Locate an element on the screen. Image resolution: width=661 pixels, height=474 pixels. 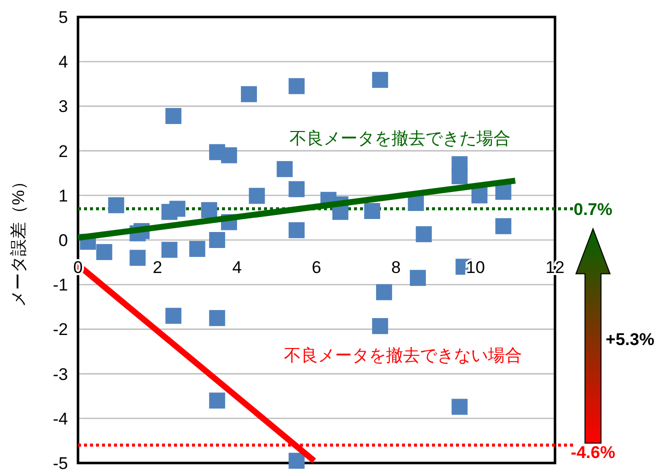
y-tick-label: -5 is located at coordinates (60, 463).